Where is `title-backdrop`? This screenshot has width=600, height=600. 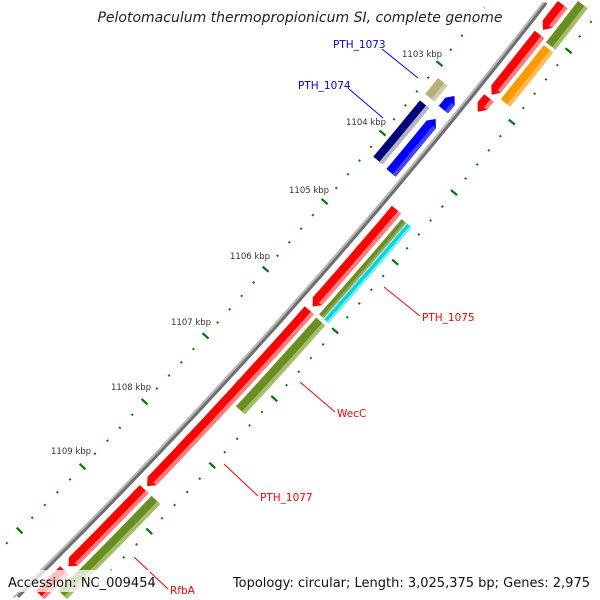
title-backdrop is located at coordinates (300, 15).